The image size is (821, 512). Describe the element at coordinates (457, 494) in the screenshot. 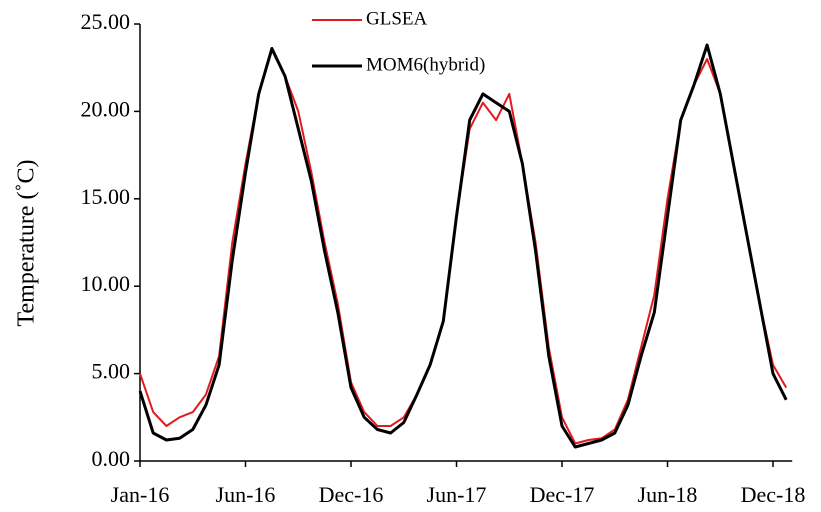

I see `x-tick-label: Jun-17` at that location.